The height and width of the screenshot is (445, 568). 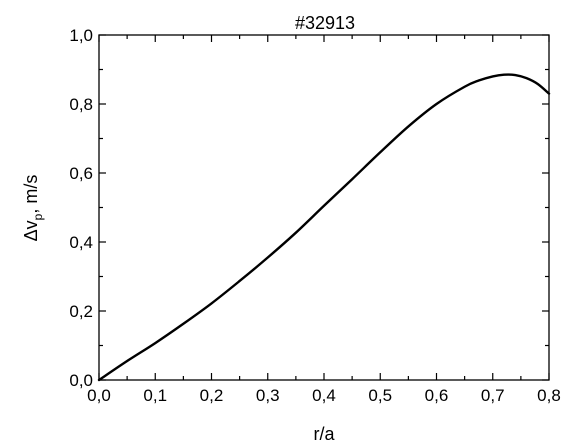 What do you see at coordinates (380, 395) in the screenshot?
I see `x-tick-label: 0,5` at bounding box center [380, 395].